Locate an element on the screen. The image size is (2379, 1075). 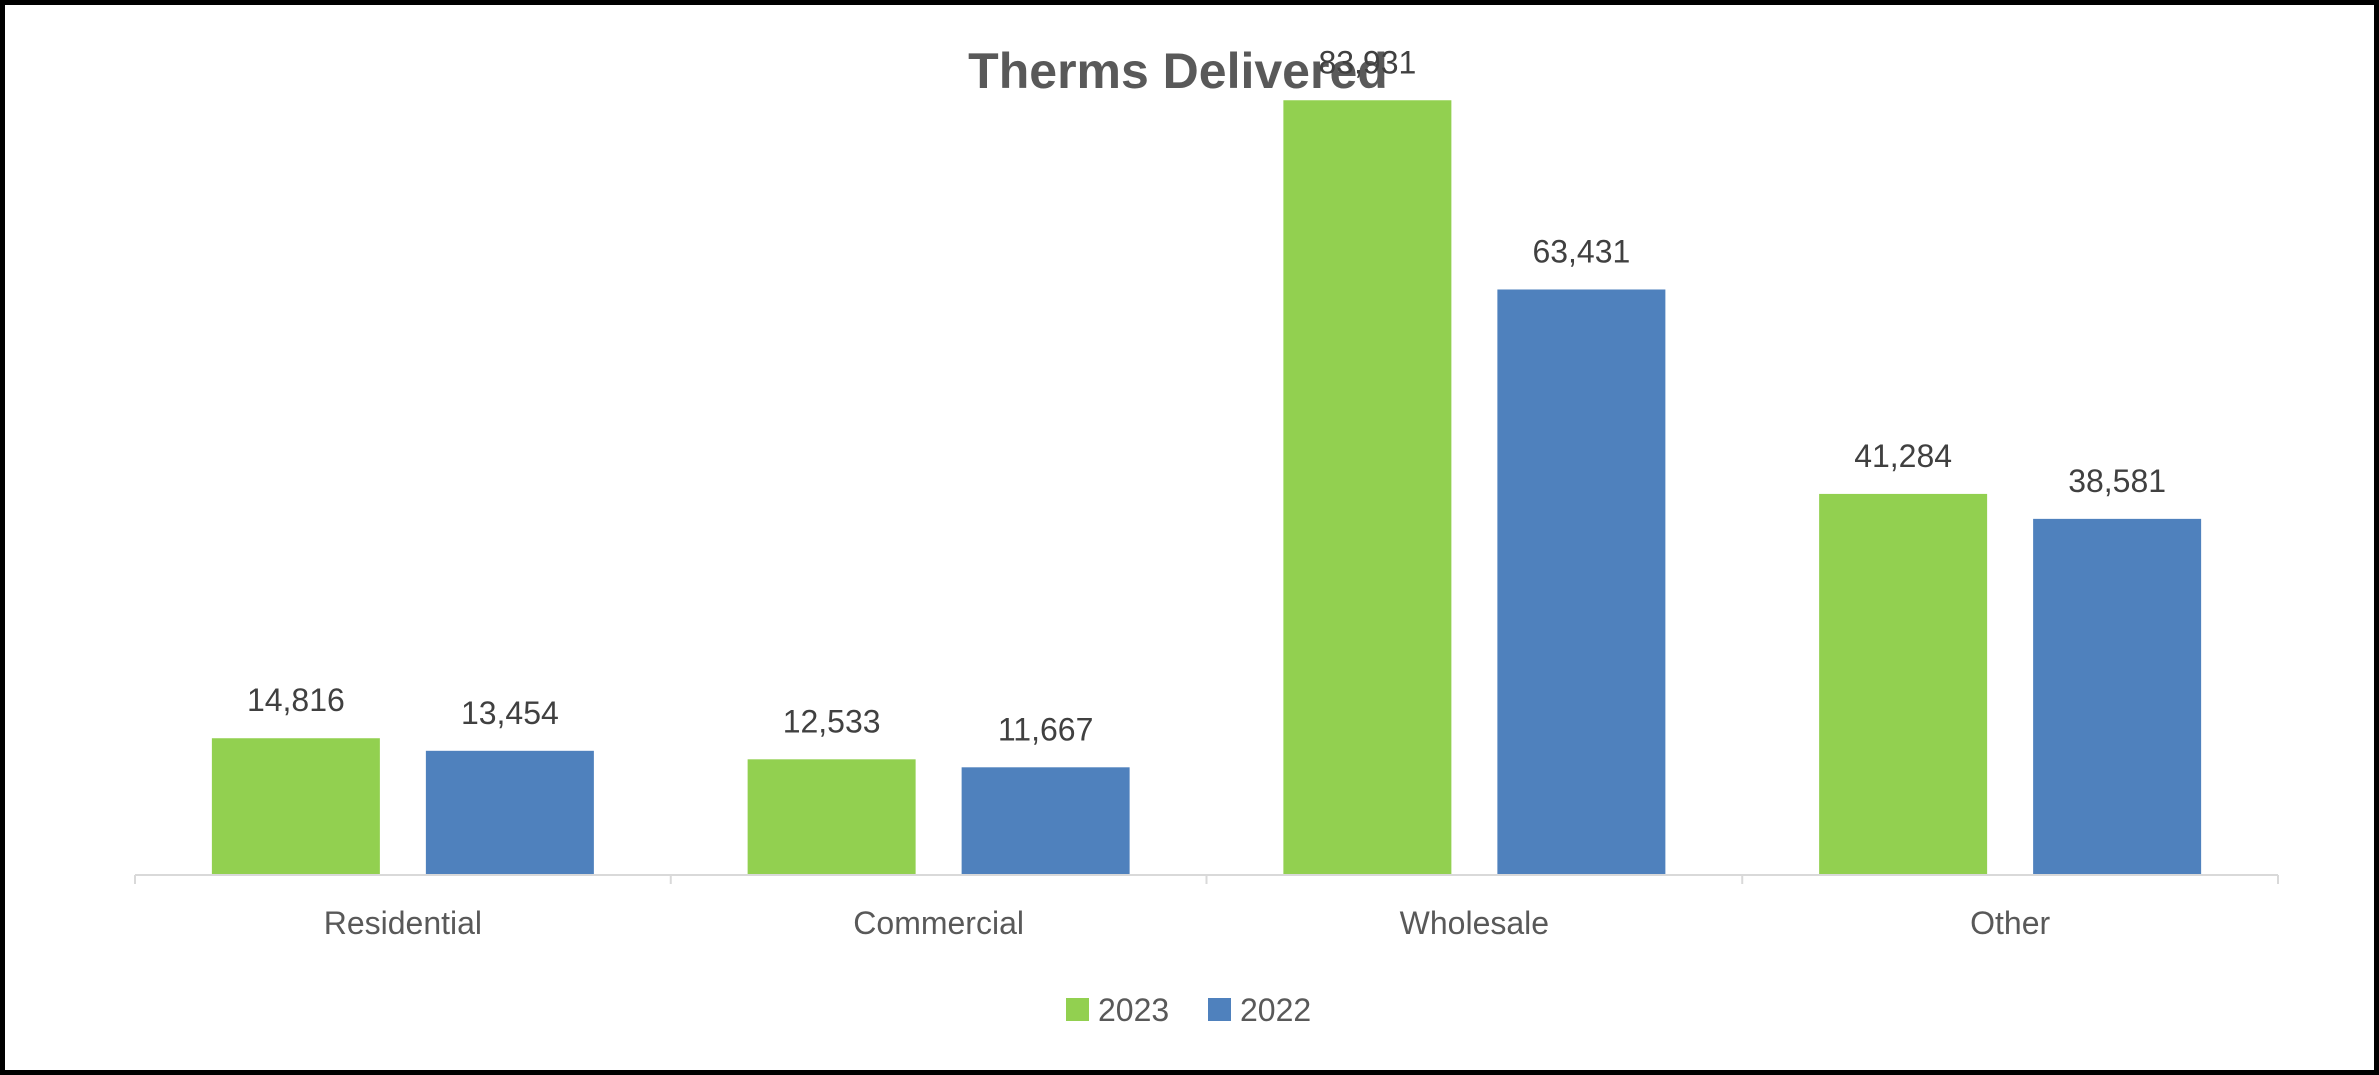
bar-residential-2022 is located at coordinates (509, 812).